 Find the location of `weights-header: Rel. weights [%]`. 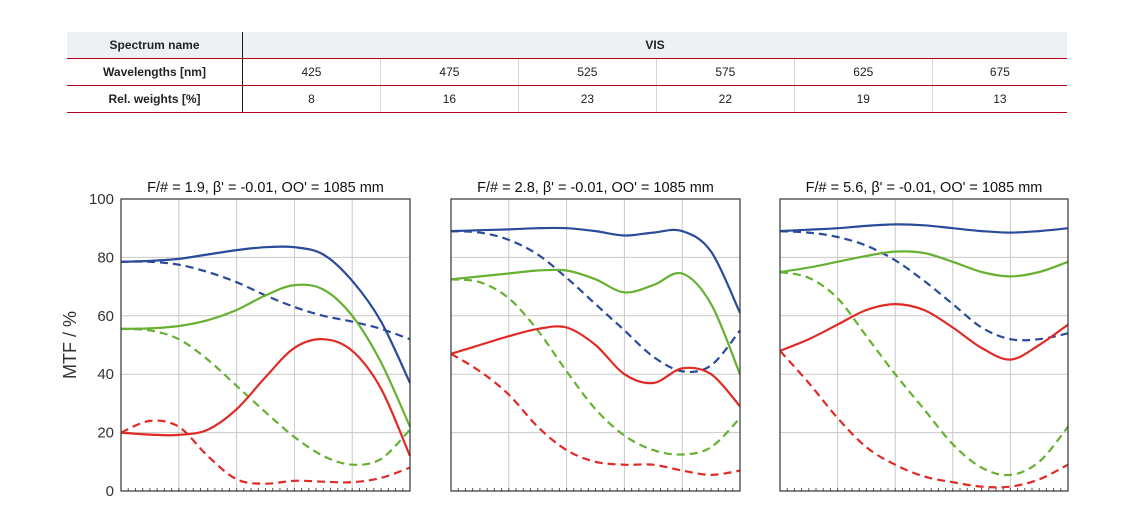

weights-header: Rel. weights [%] is located at coordinates (155, 99).